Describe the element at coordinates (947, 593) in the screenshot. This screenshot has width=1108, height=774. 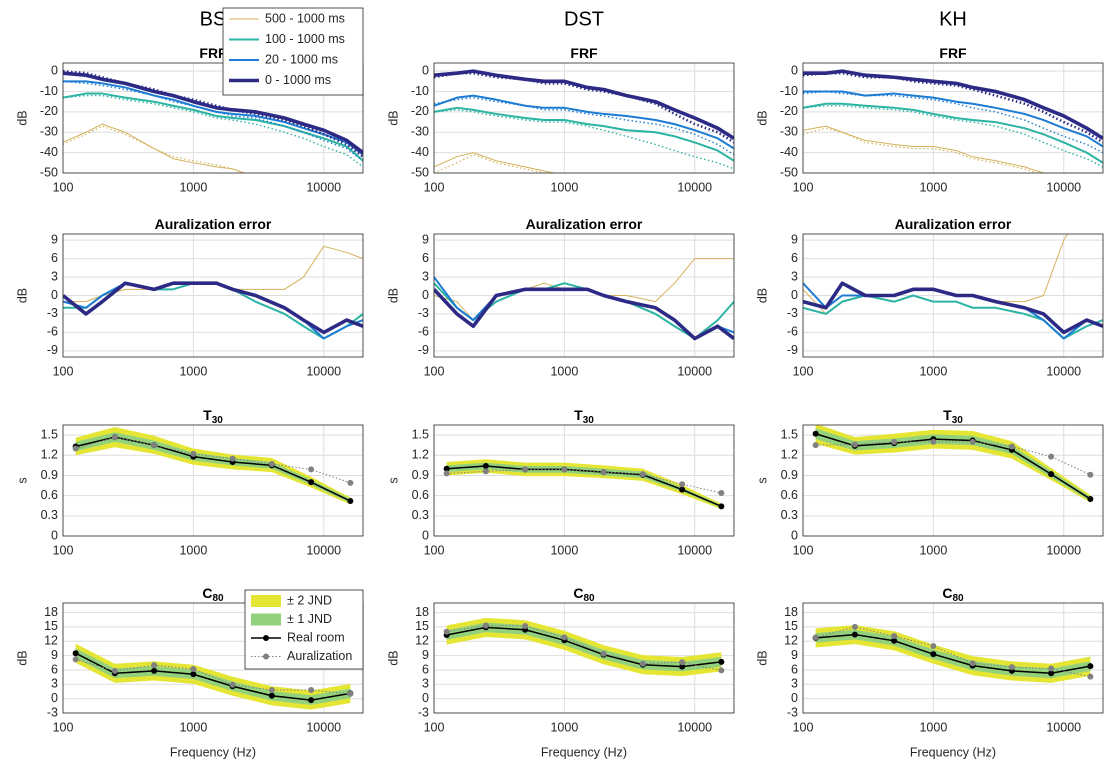
I see `title-text: C` at that location.